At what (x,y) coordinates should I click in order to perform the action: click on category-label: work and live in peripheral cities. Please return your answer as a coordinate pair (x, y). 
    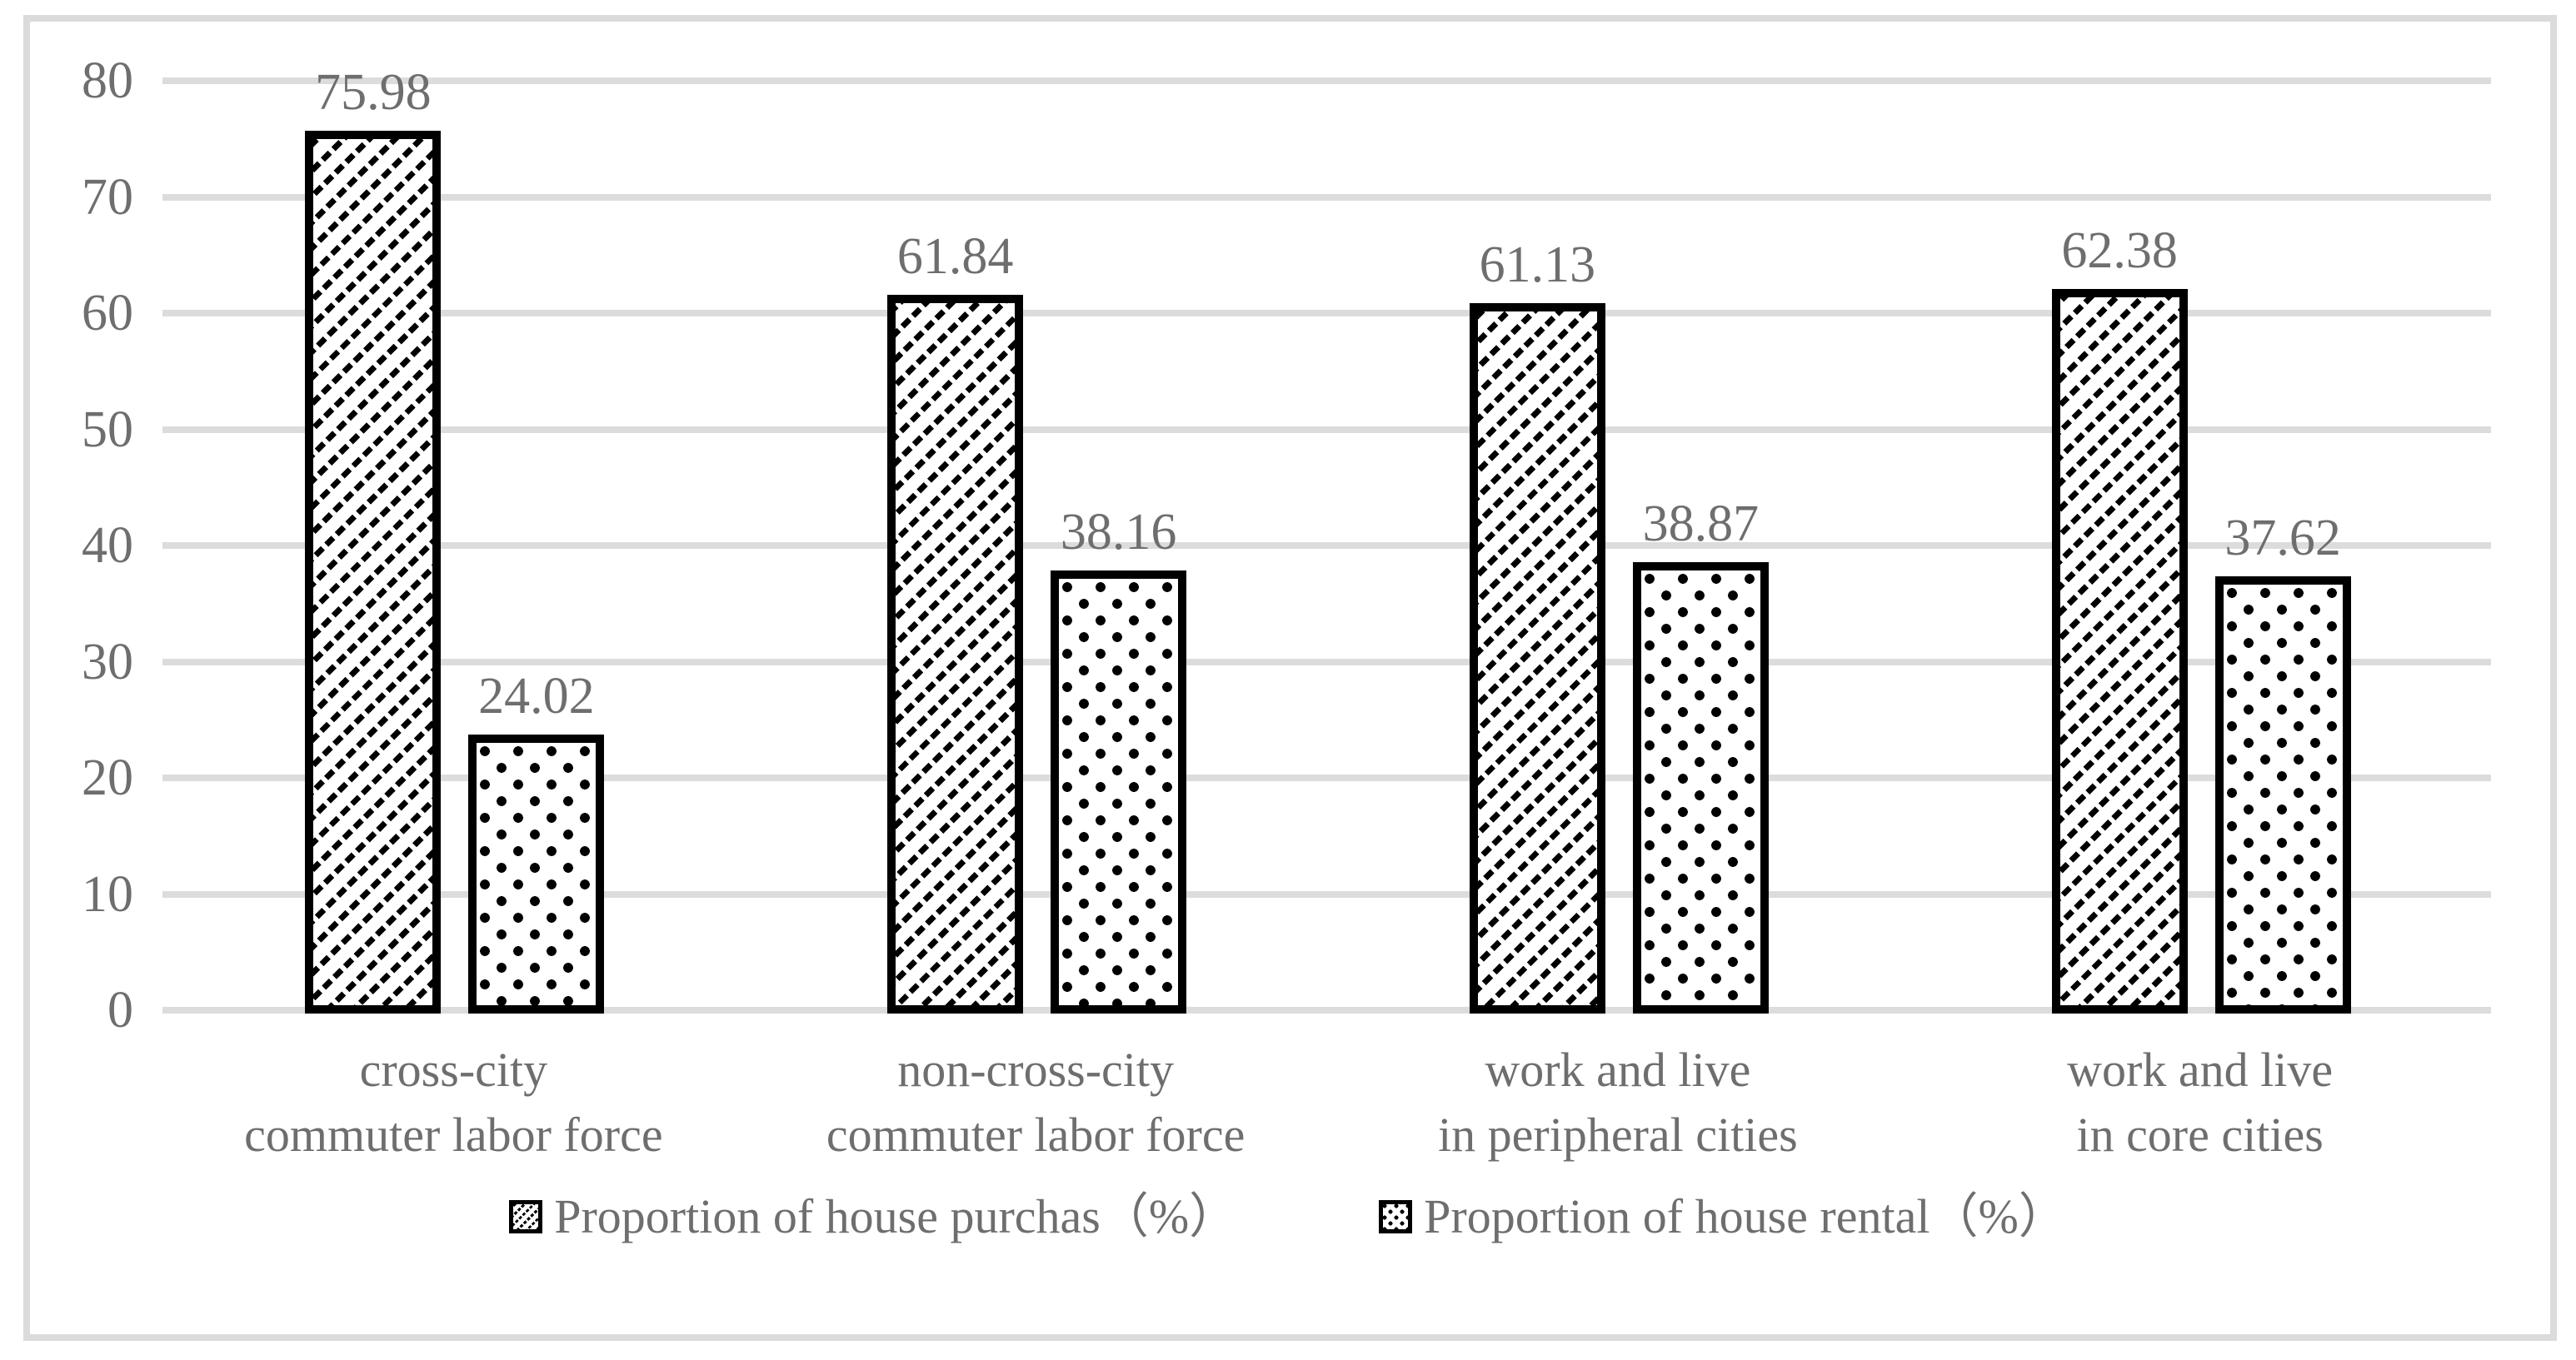
    Looking at the image, I should click on (1618, 1102).